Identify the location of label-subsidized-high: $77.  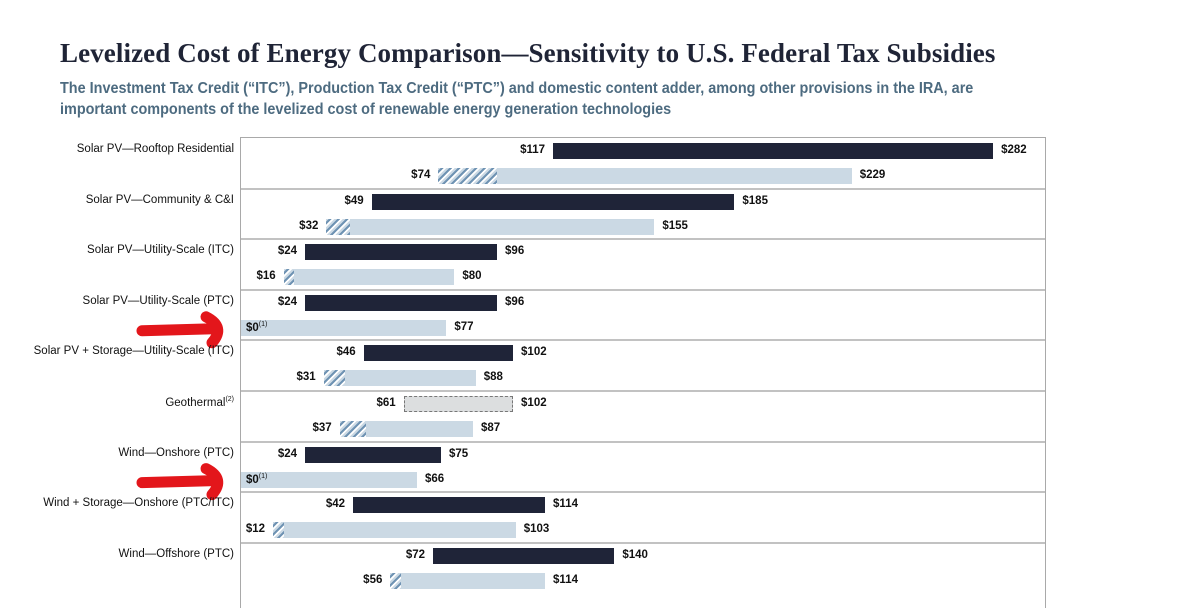
(464, 326).